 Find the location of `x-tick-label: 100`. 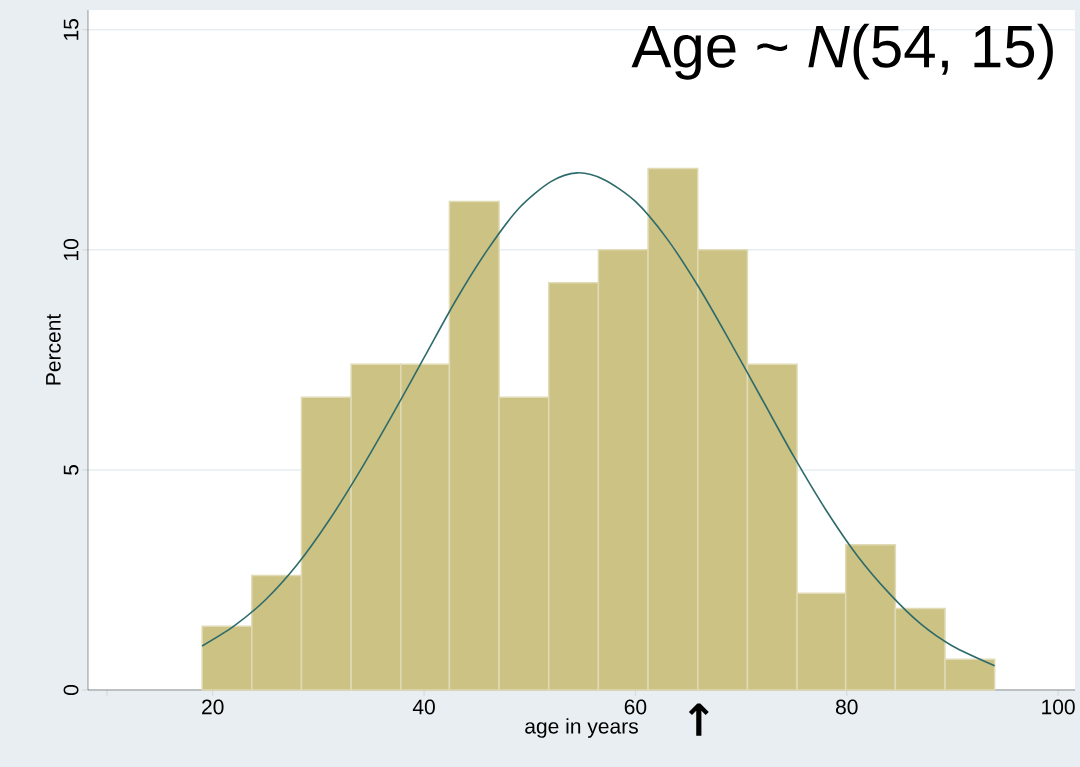

x-tick-label: 100 is located at coordinates (1058, 707).